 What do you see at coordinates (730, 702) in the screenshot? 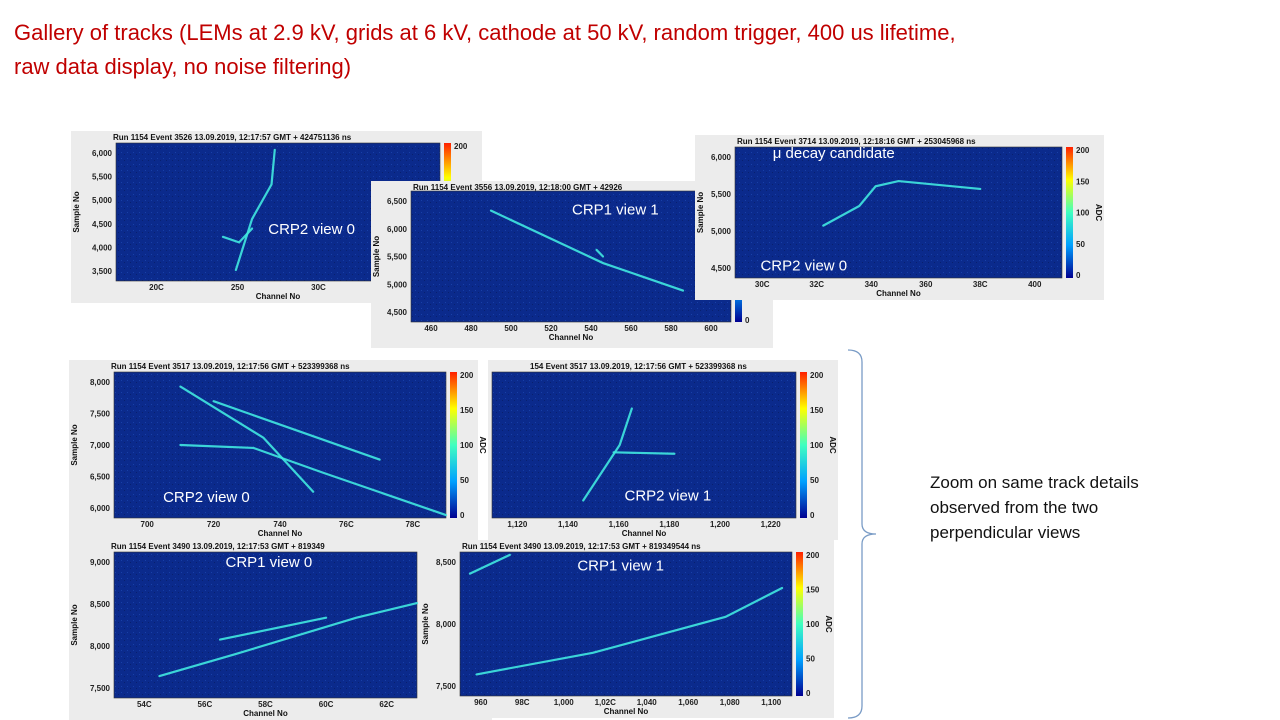
I see `x-tick-label: 1,080` at bounding box center [730, 702].